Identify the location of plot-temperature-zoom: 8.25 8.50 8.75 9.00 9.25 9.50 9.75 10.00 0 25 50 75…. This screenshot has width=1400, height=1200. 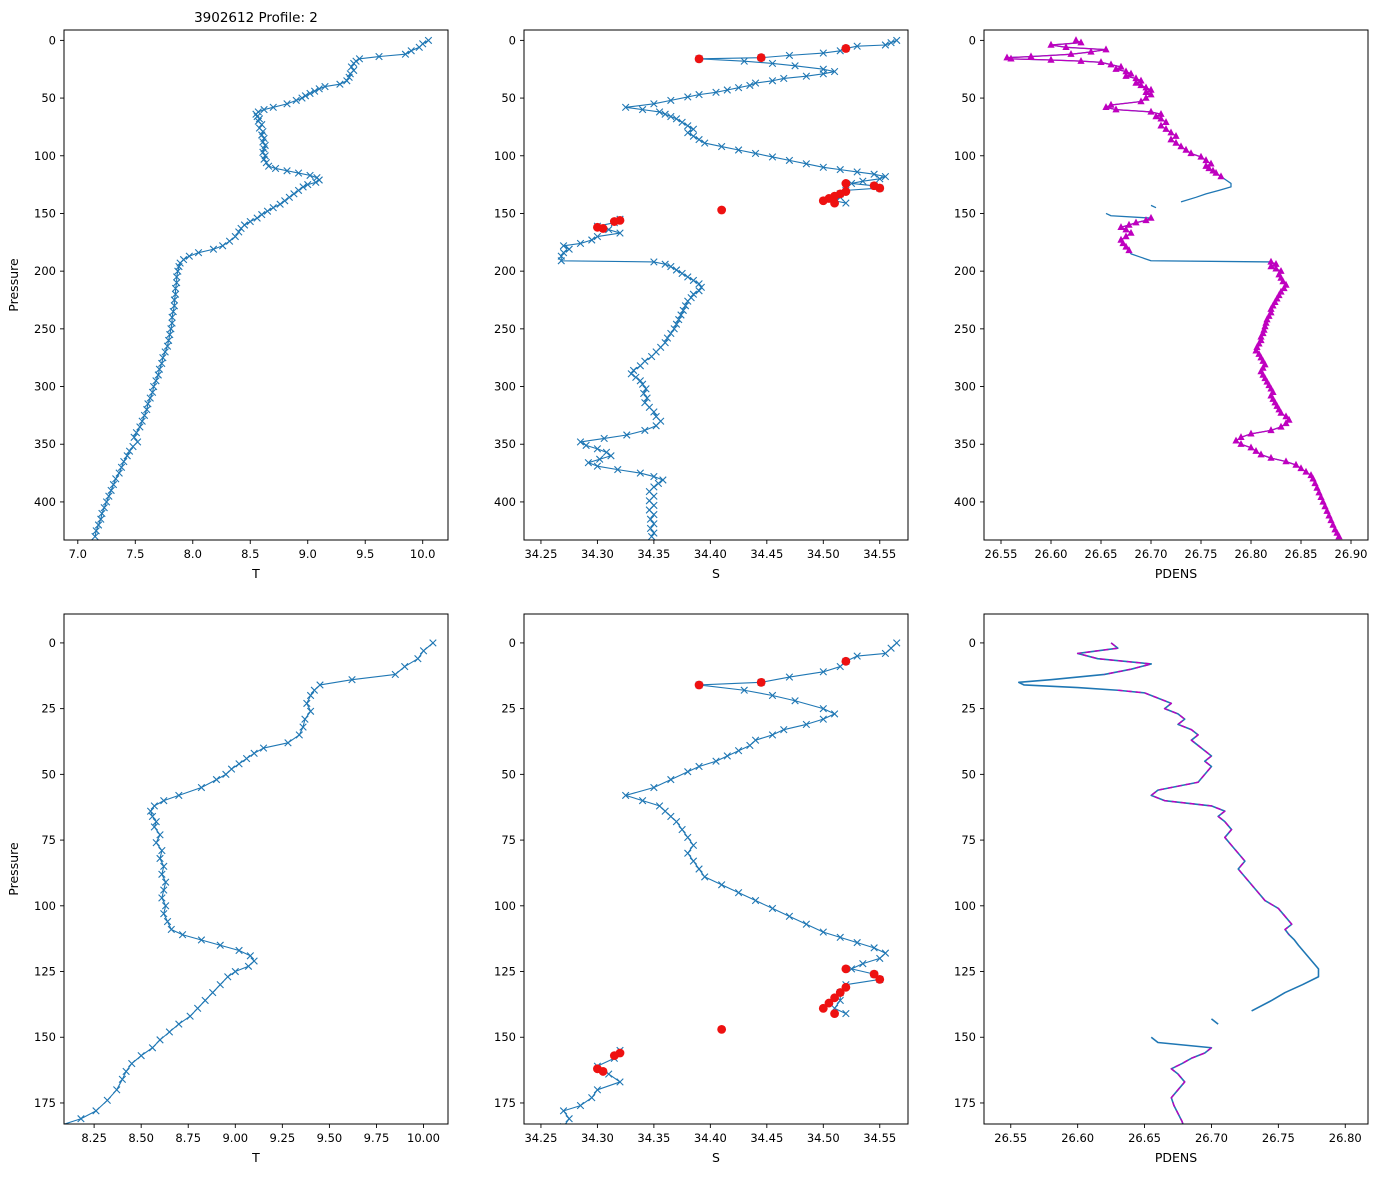
(227, 889).